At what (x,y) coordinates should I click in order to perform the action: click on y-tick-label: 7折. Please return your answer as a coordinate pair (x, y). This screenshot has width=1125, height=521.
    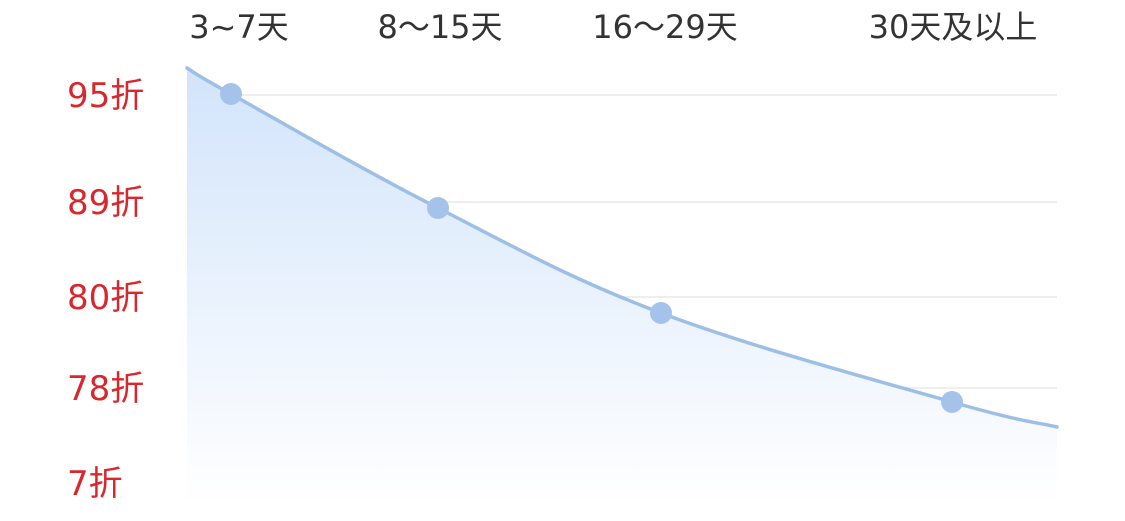
    Looking at the image, I should click on (95, 484).